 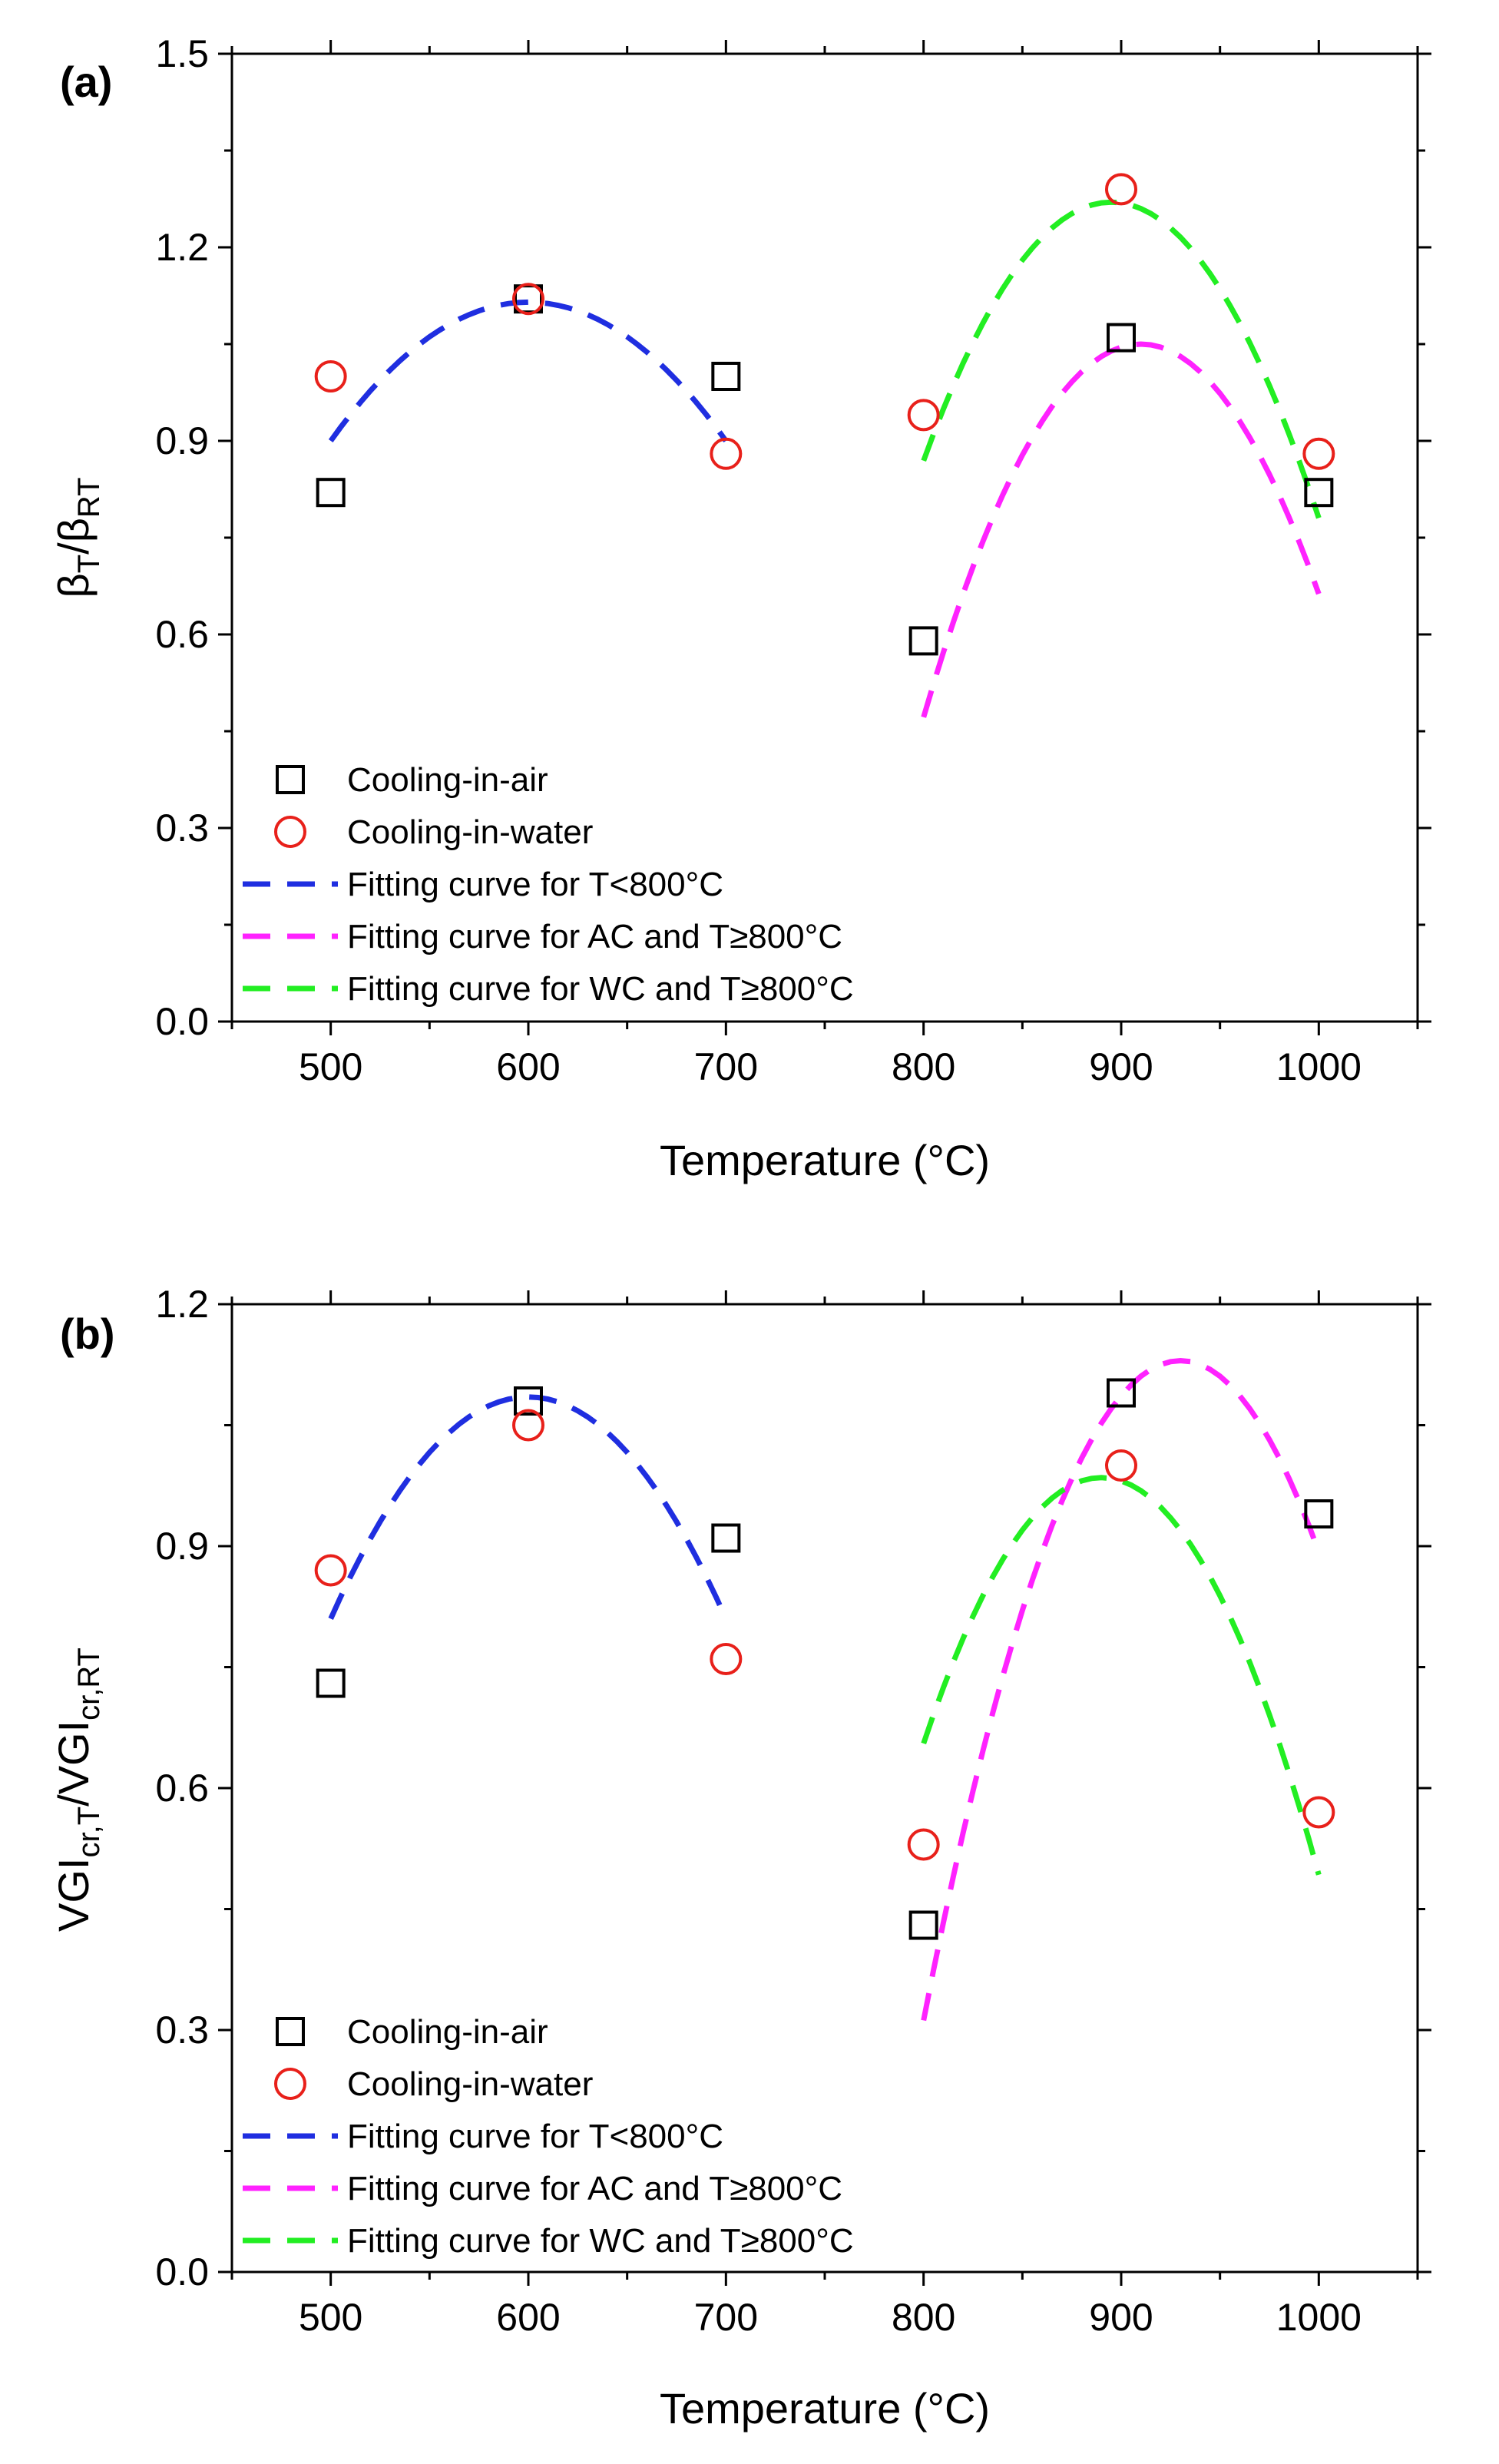 I want to click on y-axis-label: βT/βRT, so click(x=78, y=537).